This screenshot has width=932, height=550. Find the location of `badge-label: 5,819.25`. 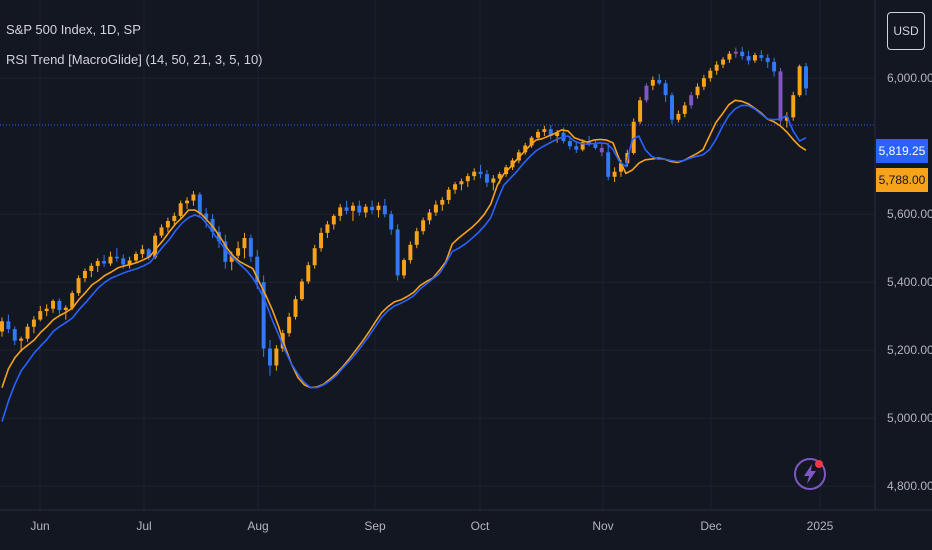

badge-label: 5,819.25 is located at coordinates (902, 151).